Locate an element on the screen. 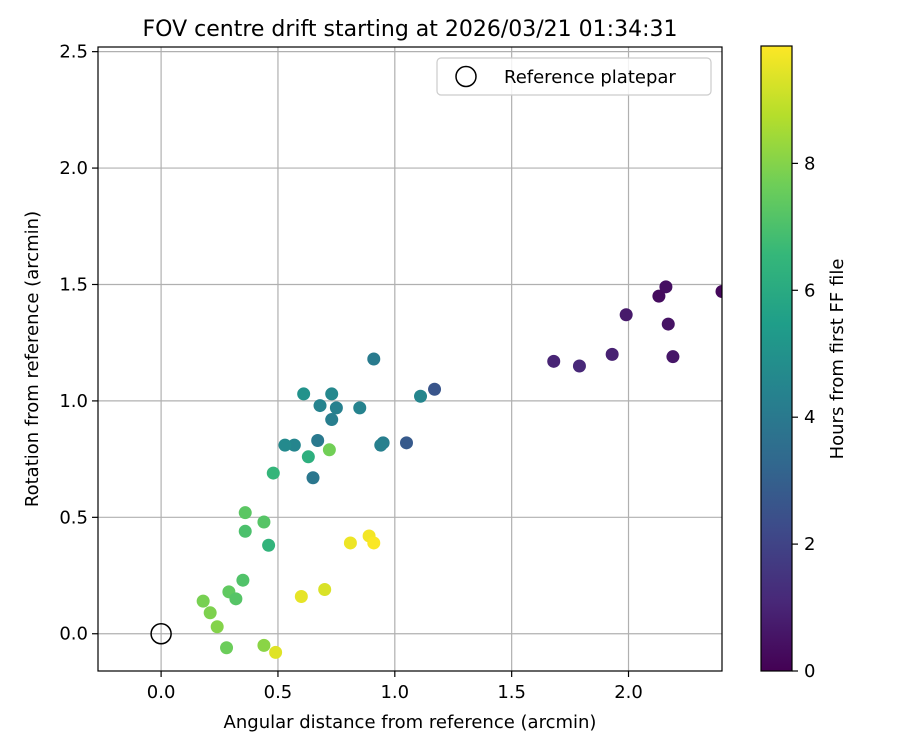 This screenshot has height=755, width=900. y-axis-label: Rotation from reference (arcmin) is located at coordinates (32, 359).